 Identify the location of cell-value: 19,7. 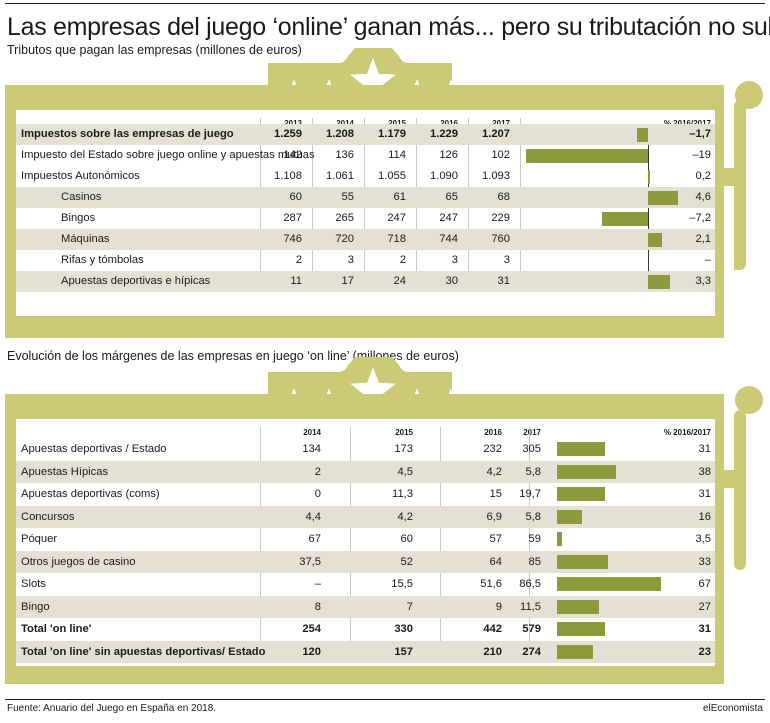
(530, 494).